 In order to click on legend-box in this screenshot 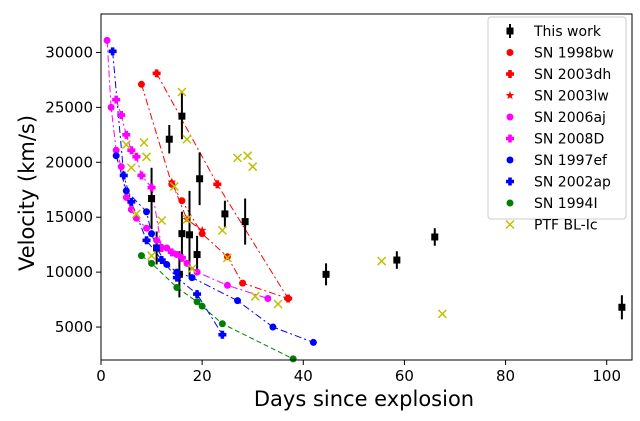, I will do `click(557, 118)`.